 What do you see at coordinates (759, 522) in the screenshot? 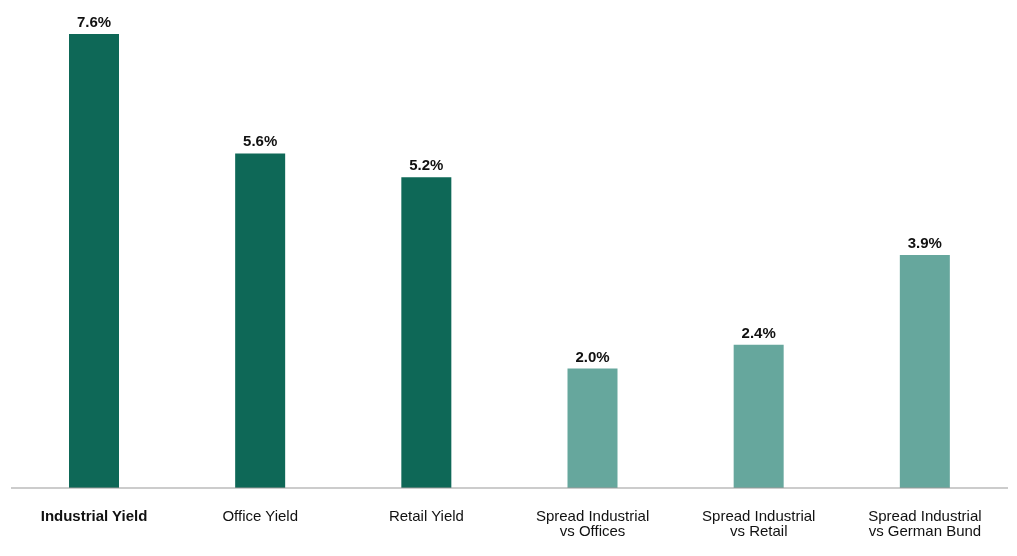
I see `x-tick-label: Spread Industrial vs Retail` at bounding box center [759, 522].